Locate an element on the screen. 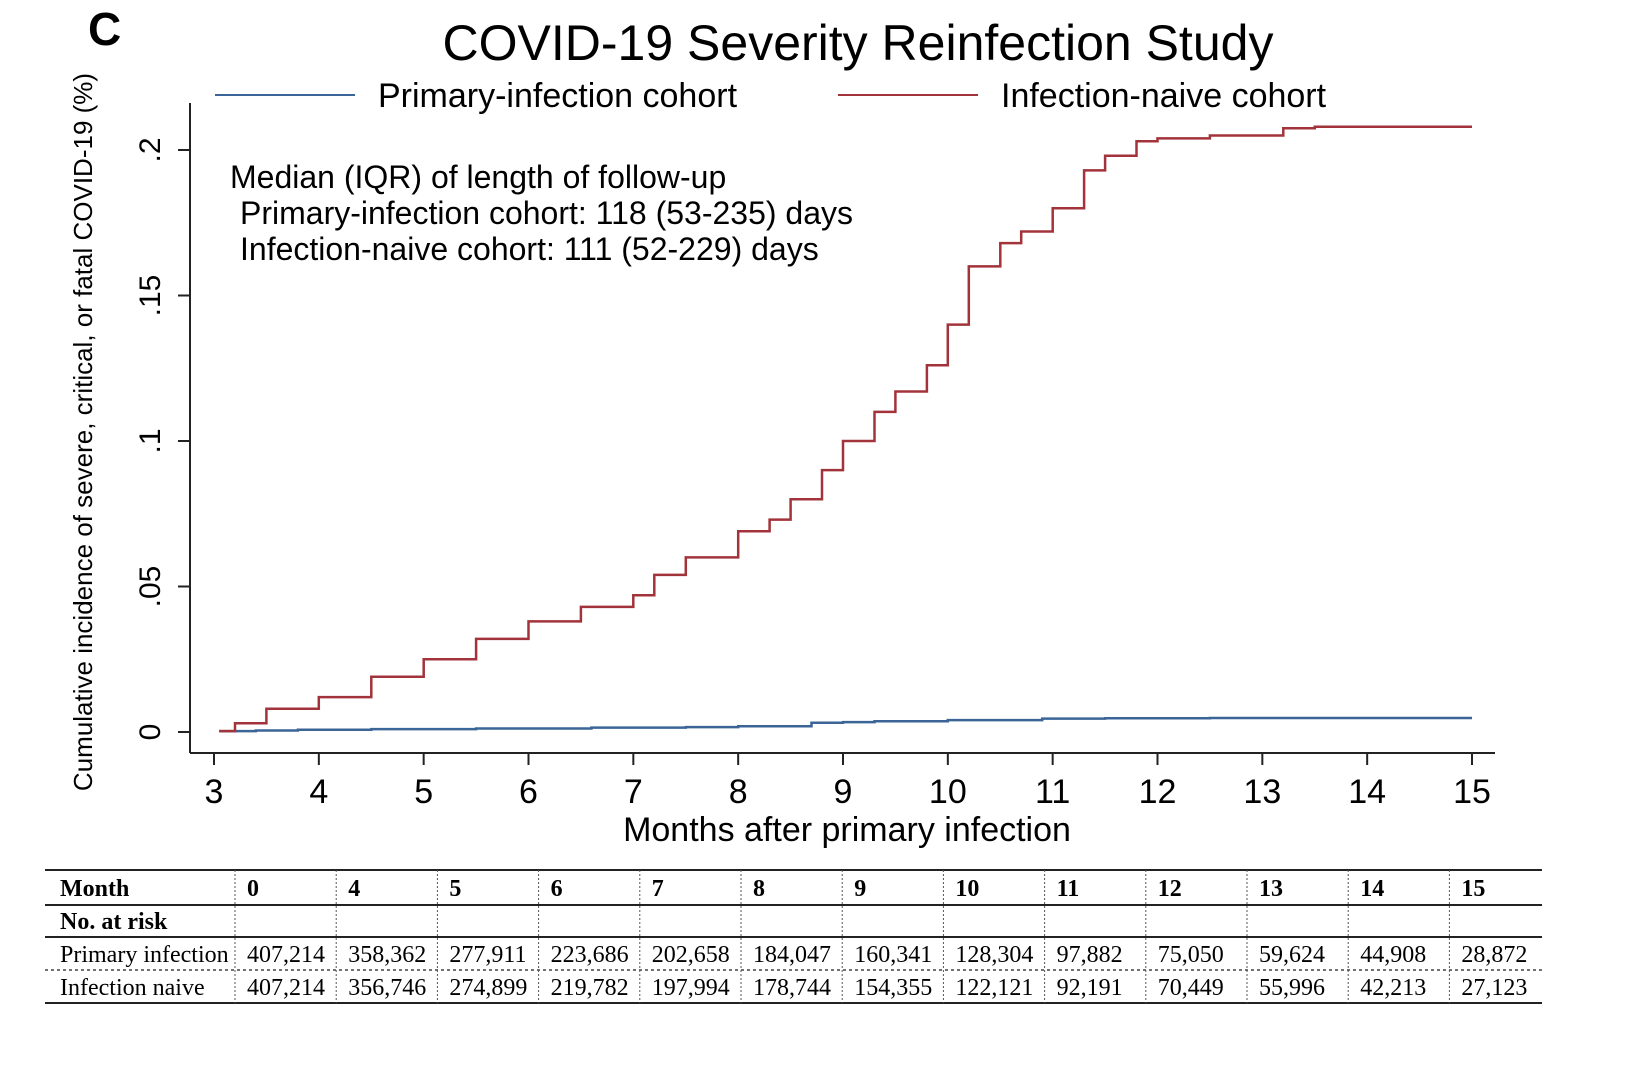  table-month-header: 8 is located at coordinates (759, 889).